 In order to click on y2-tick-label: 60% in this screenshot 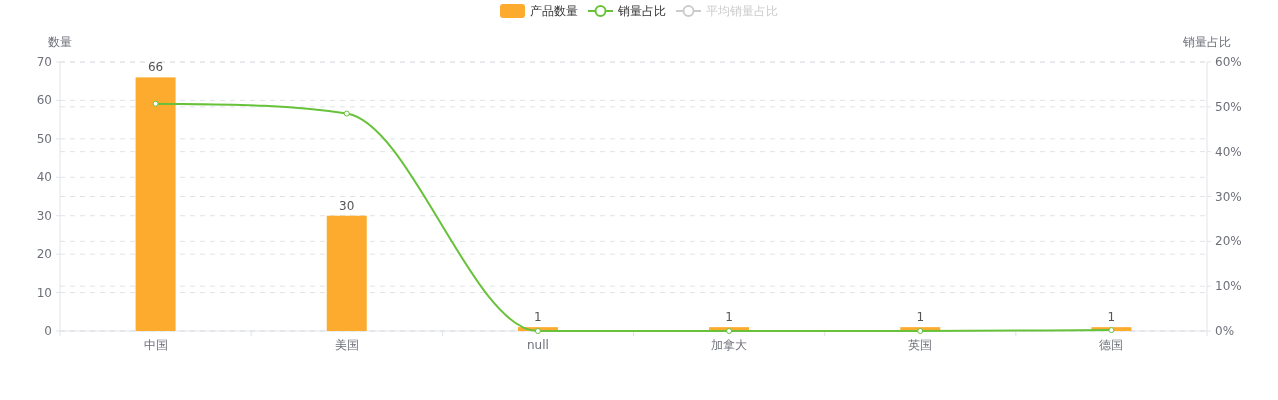, I will do `click(1228, 62)`.